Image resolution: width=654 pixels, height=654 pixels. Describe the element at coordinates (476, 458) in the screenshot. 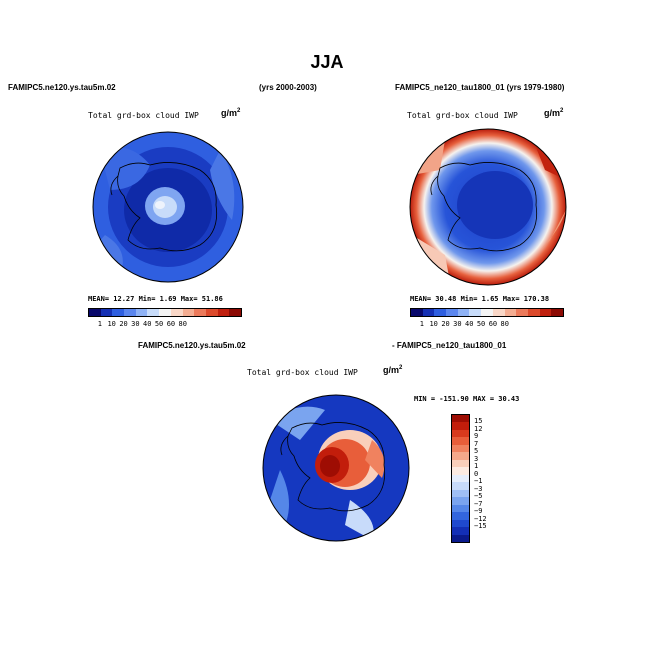

I see `colorbar-tick-label: 3` at that location.